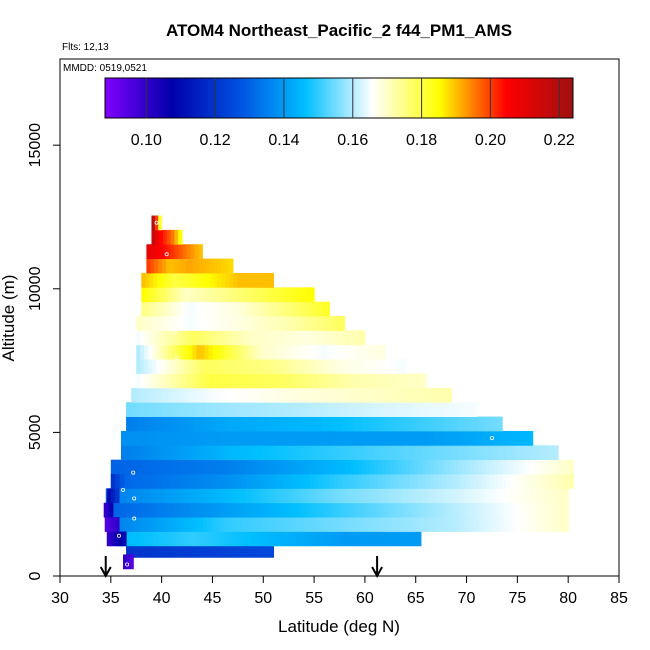 This screenshot has height=650, width=650. Describe the element at coordinates (241, 567) in the screenshot. I see `arrows` at that location.